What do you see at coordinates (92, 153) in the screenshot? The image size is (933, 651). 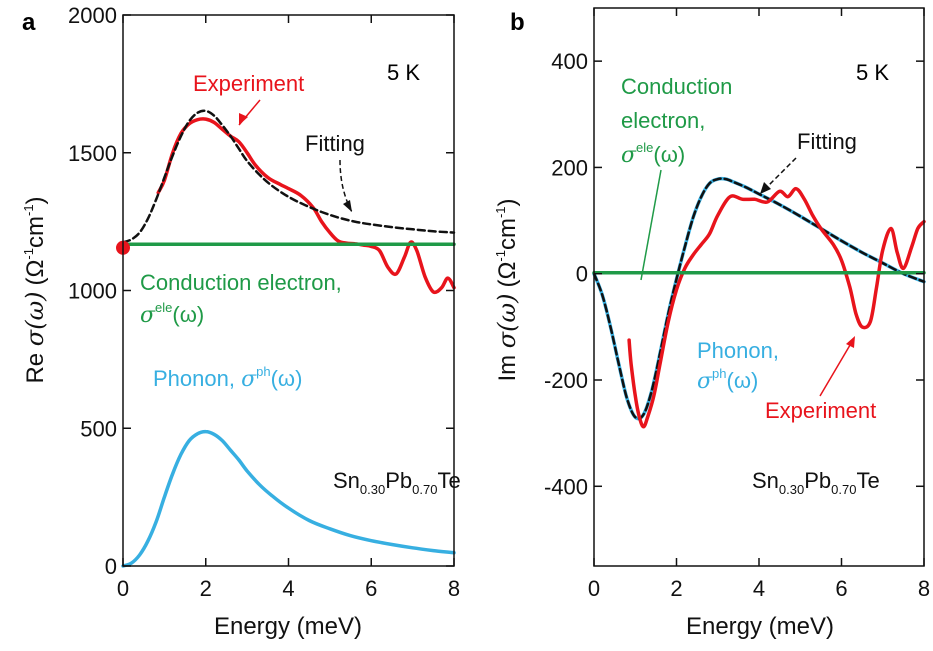 I see `panel-a-ytick-label: 1500` at bounding box center [92, 153].